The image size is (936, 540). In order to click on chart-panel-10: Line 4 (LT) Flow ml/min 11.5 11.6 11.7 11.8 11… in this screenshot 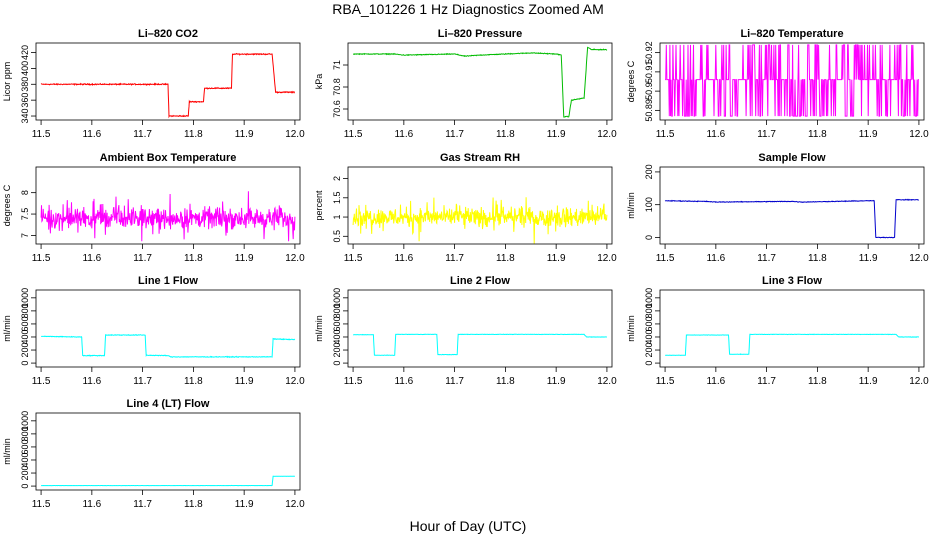, I will do `click(153, 454)`.